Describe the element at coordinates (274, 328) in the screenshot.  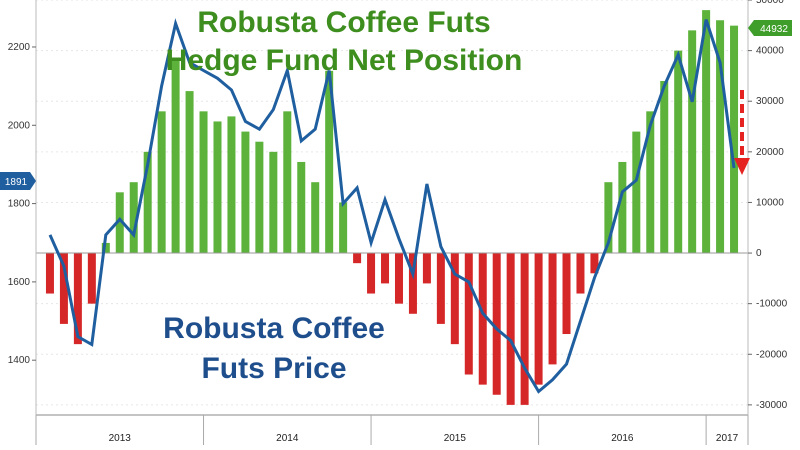
I see `price-label-line-1: Robusta Coffee` at that location.